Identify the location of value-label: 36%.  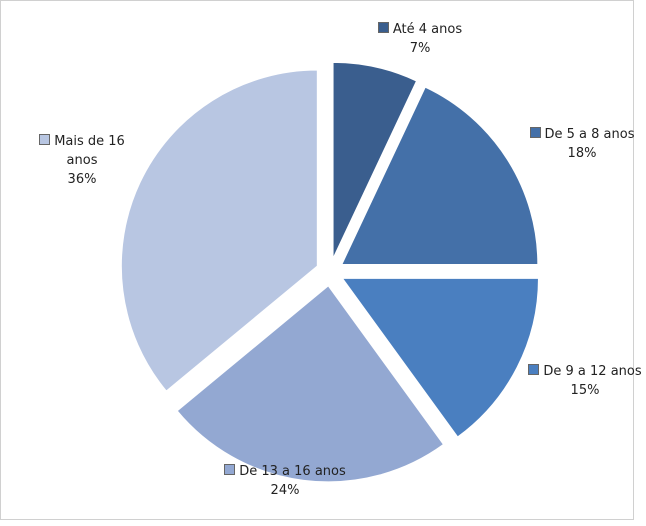
(82, 179).